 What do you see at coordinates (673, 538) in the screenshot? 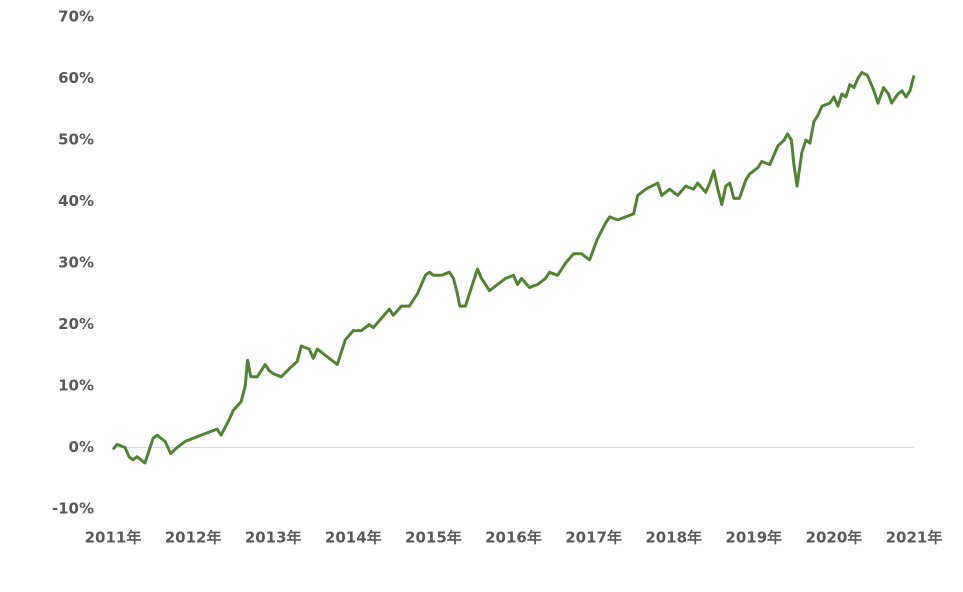
I see `x-tick-label: 2018年` at bounding box center [673, 538].